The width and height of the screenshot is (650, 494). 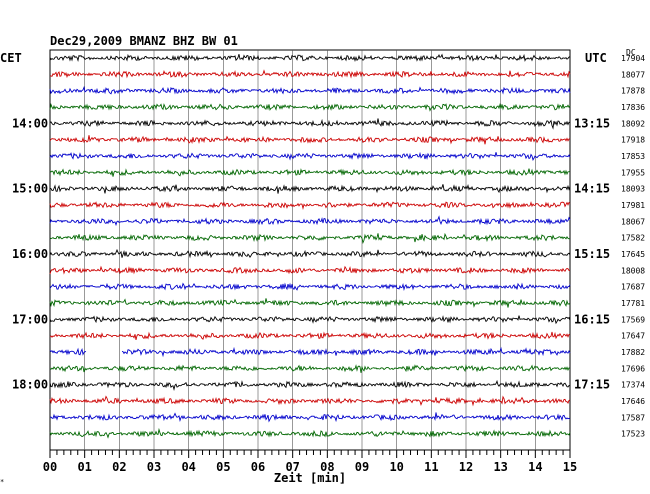 I want to click on left-hour-label: 18:00, so click(x=30, y=385).